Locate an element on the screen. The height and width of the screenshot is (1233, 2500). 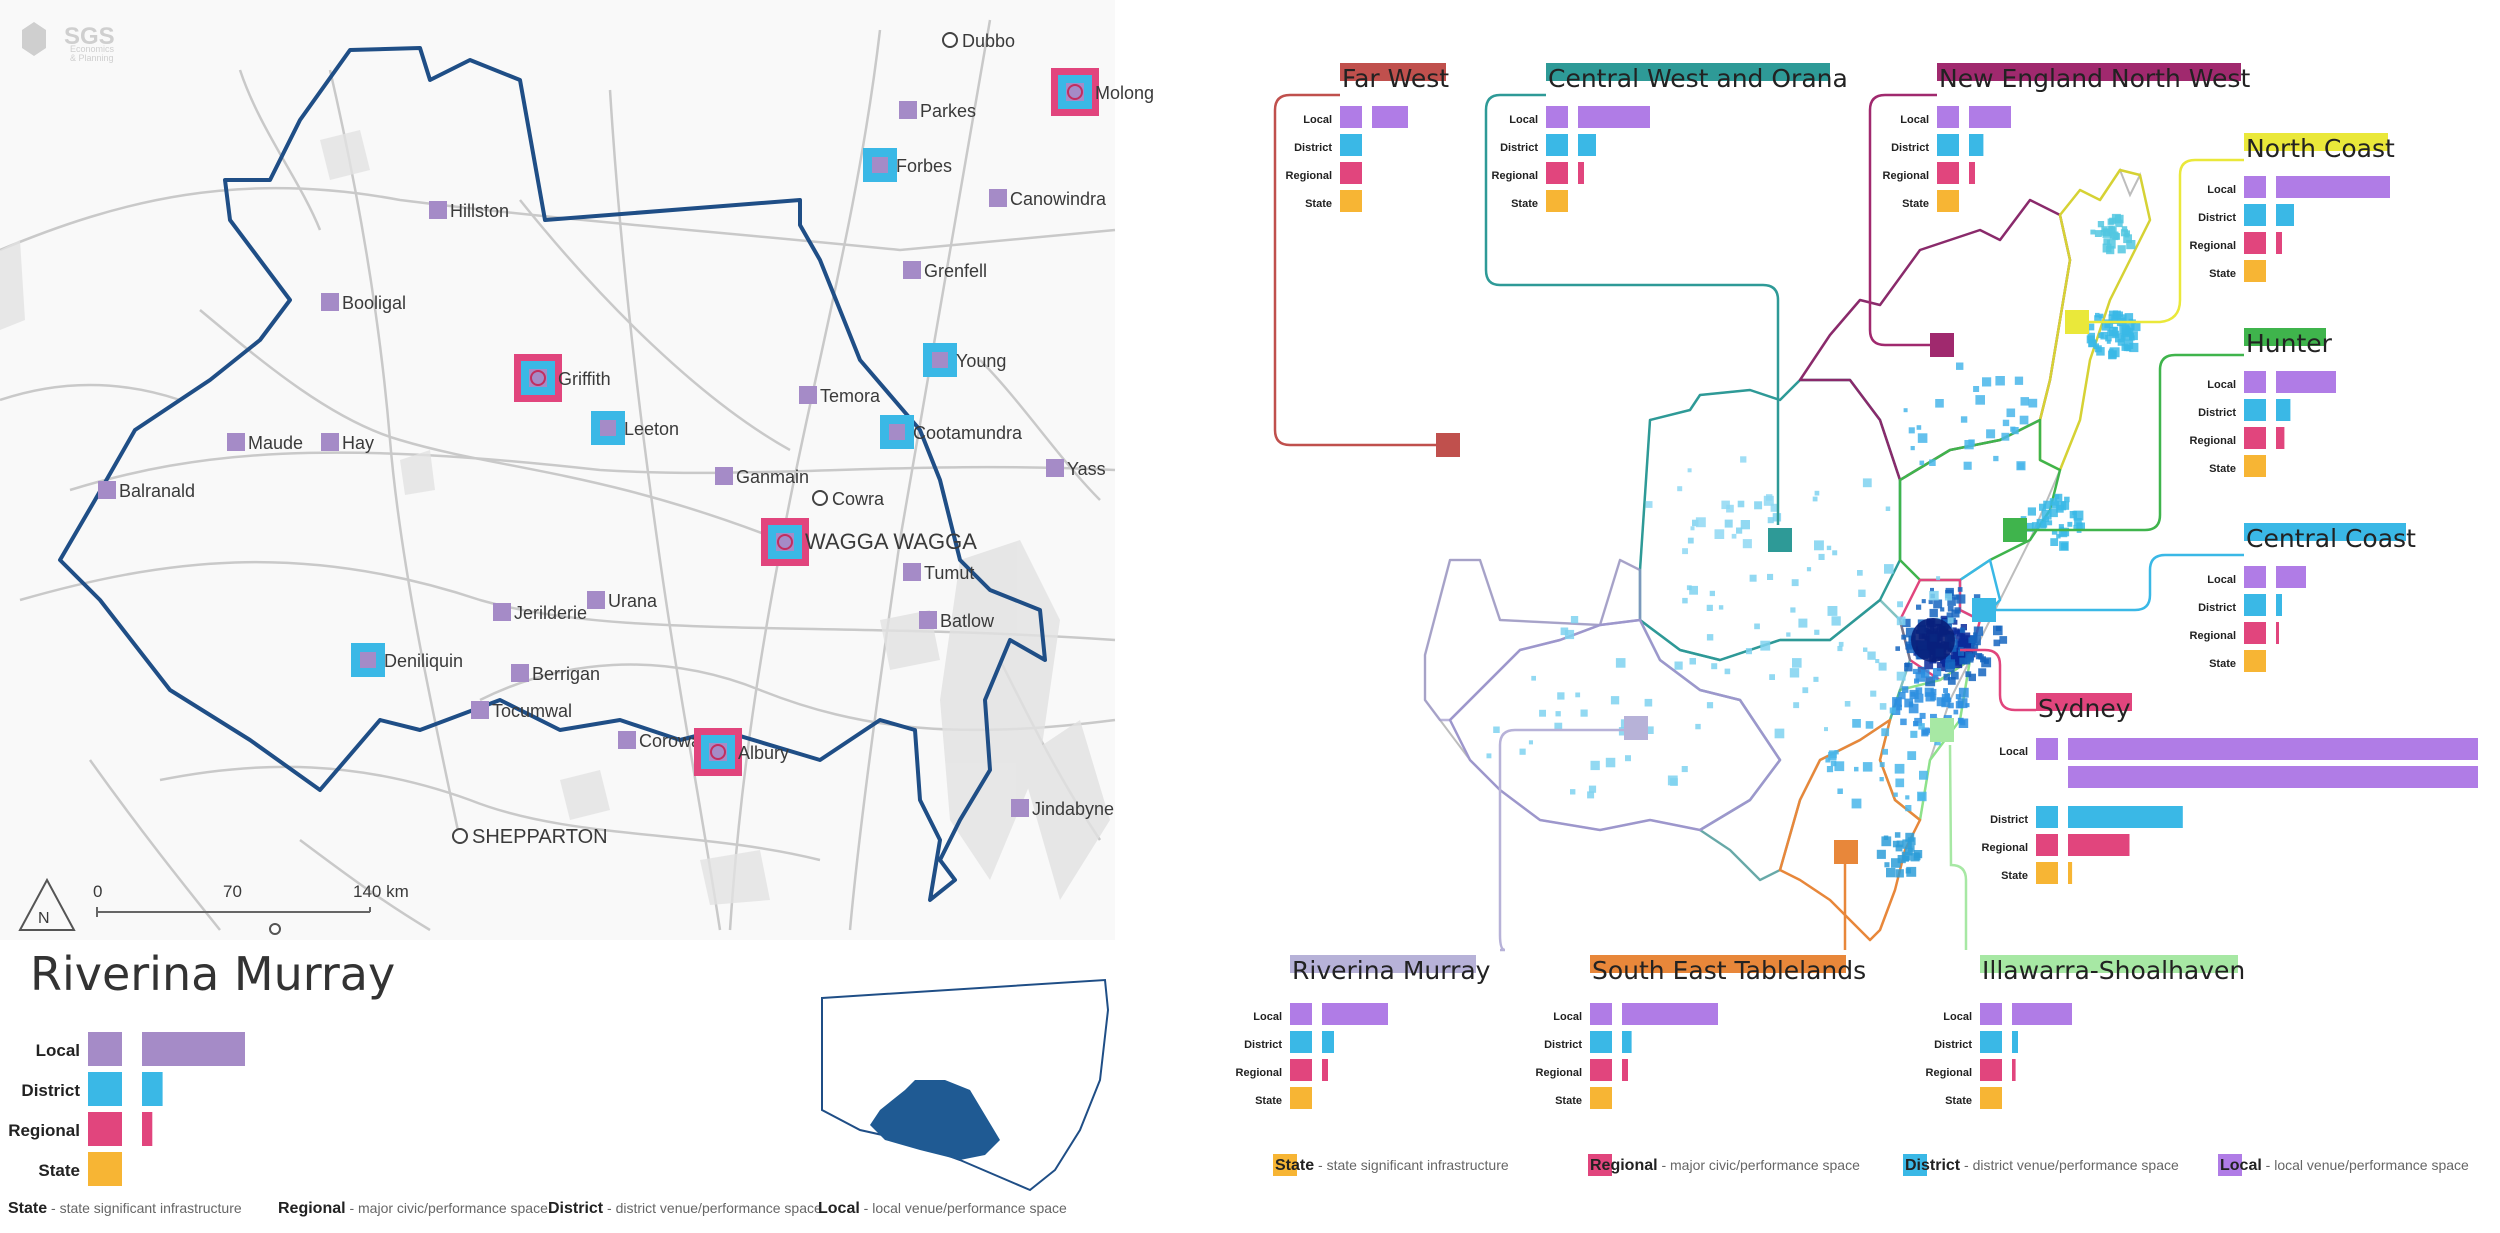
town-booligal: Booligal is located at coordinates (363, 303).